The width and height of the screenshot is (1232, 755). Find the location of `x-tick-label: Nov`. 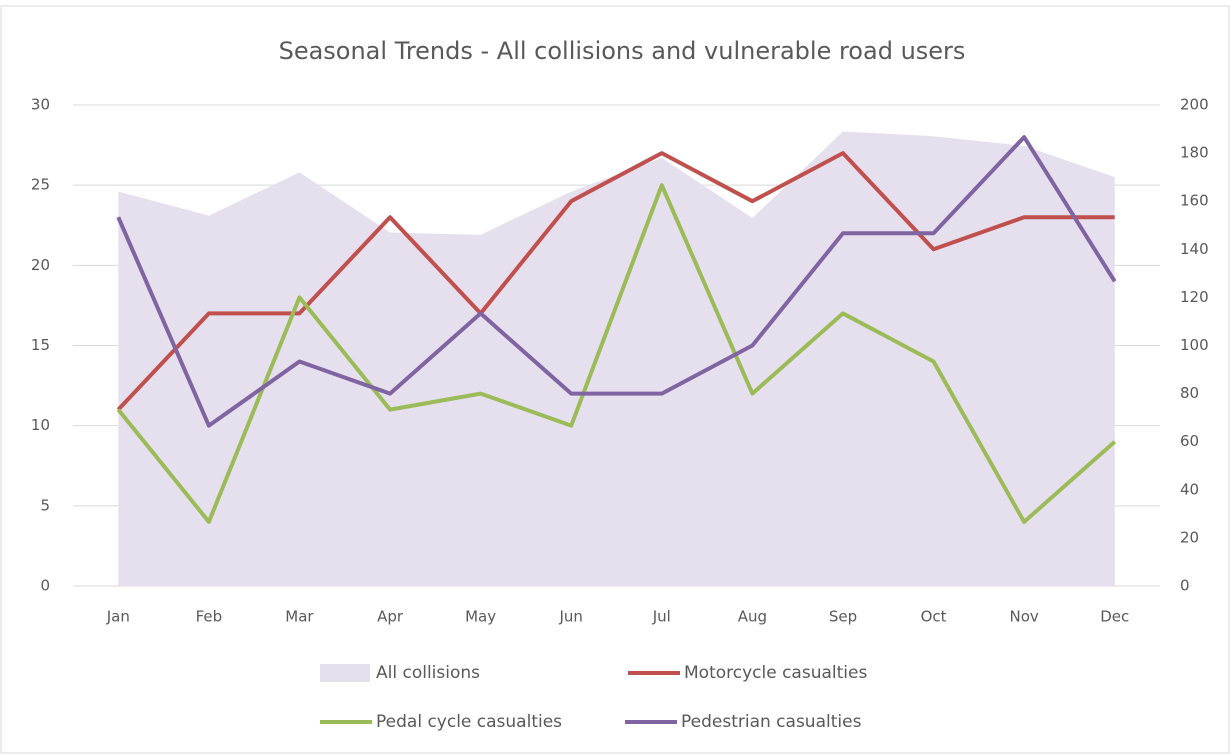

x-tick-label: Nov is located at coordinates (1023, 617).